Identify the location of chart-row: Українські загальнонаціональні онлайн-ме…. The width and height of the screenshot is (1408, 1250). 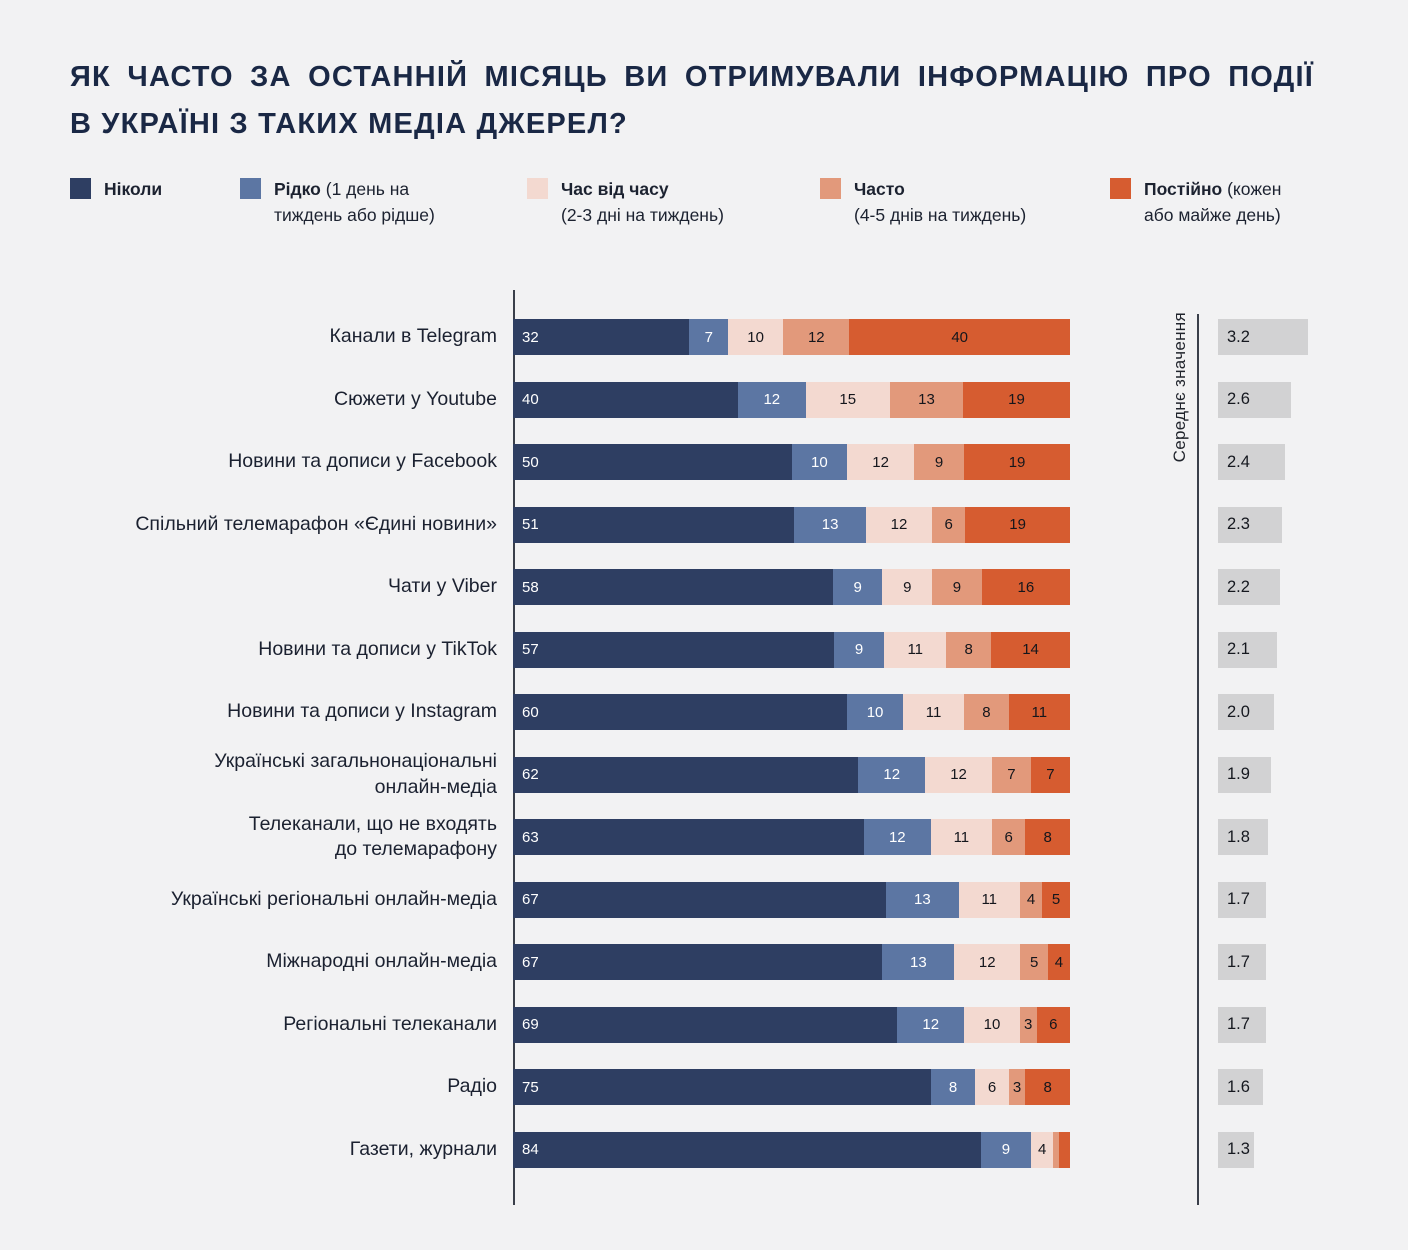
(704, 775).